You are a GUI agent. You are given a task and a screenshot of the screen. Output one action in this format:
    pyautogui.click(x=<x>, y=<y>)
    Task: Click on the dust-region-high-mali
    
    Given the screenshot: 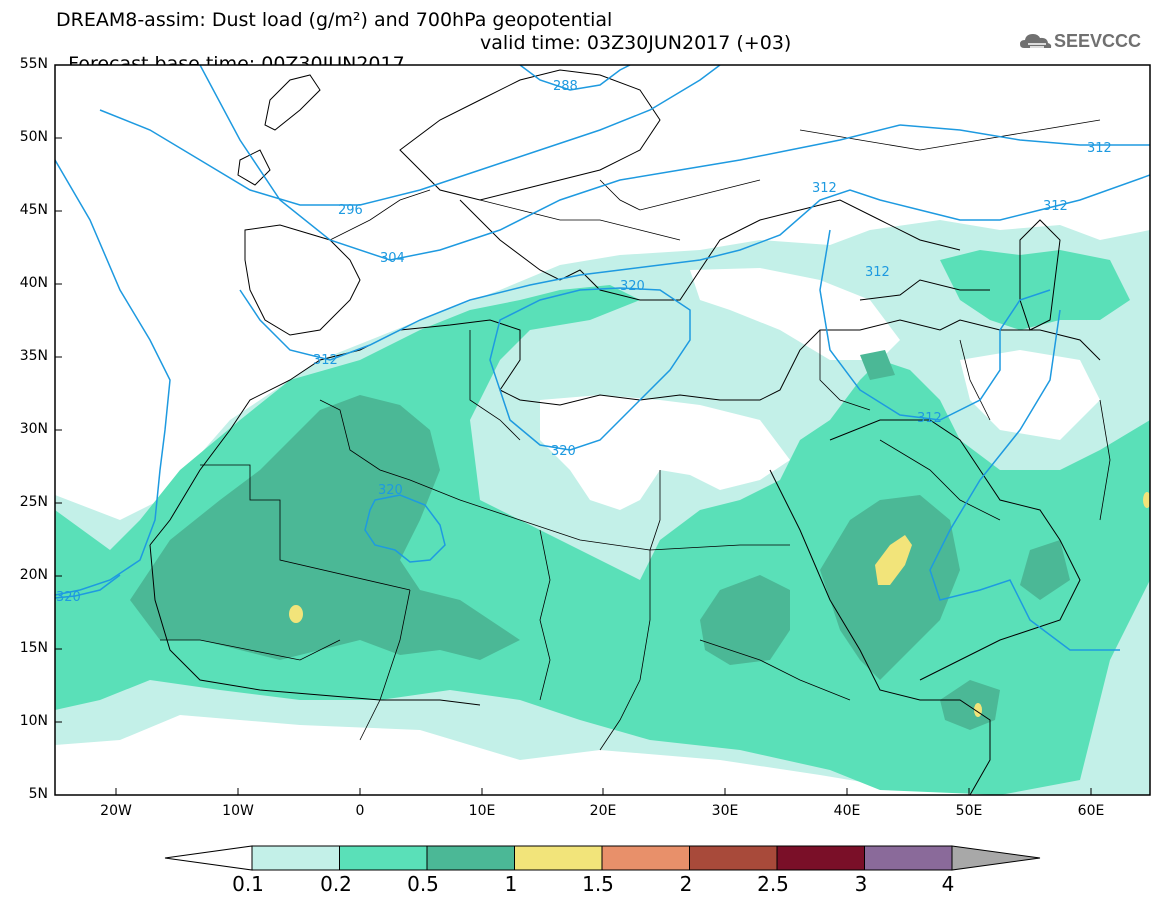 What is the action you would take?
    pyautogui.click(x=296, y=614)
    